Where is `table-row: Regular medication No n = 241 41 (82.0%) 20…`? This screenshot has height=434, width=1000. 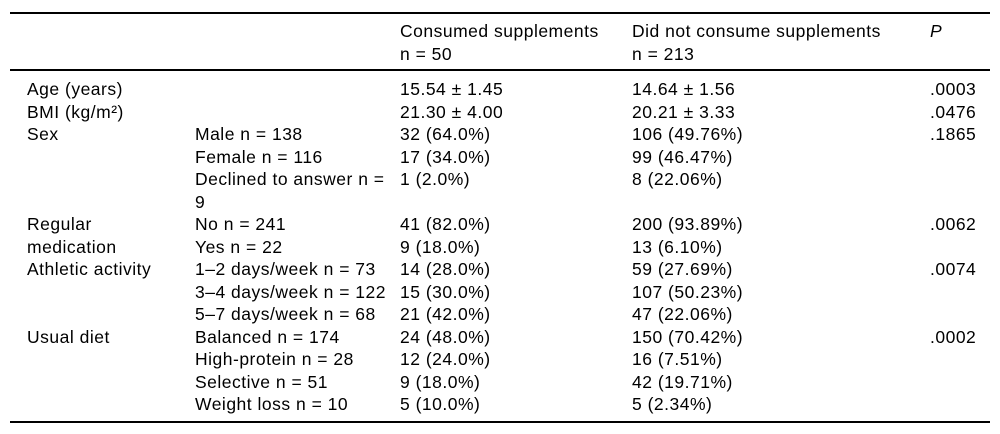
table-row: Regular medication No n = 241 41 (82.0%) 20… is located at coordinates (500, 235).